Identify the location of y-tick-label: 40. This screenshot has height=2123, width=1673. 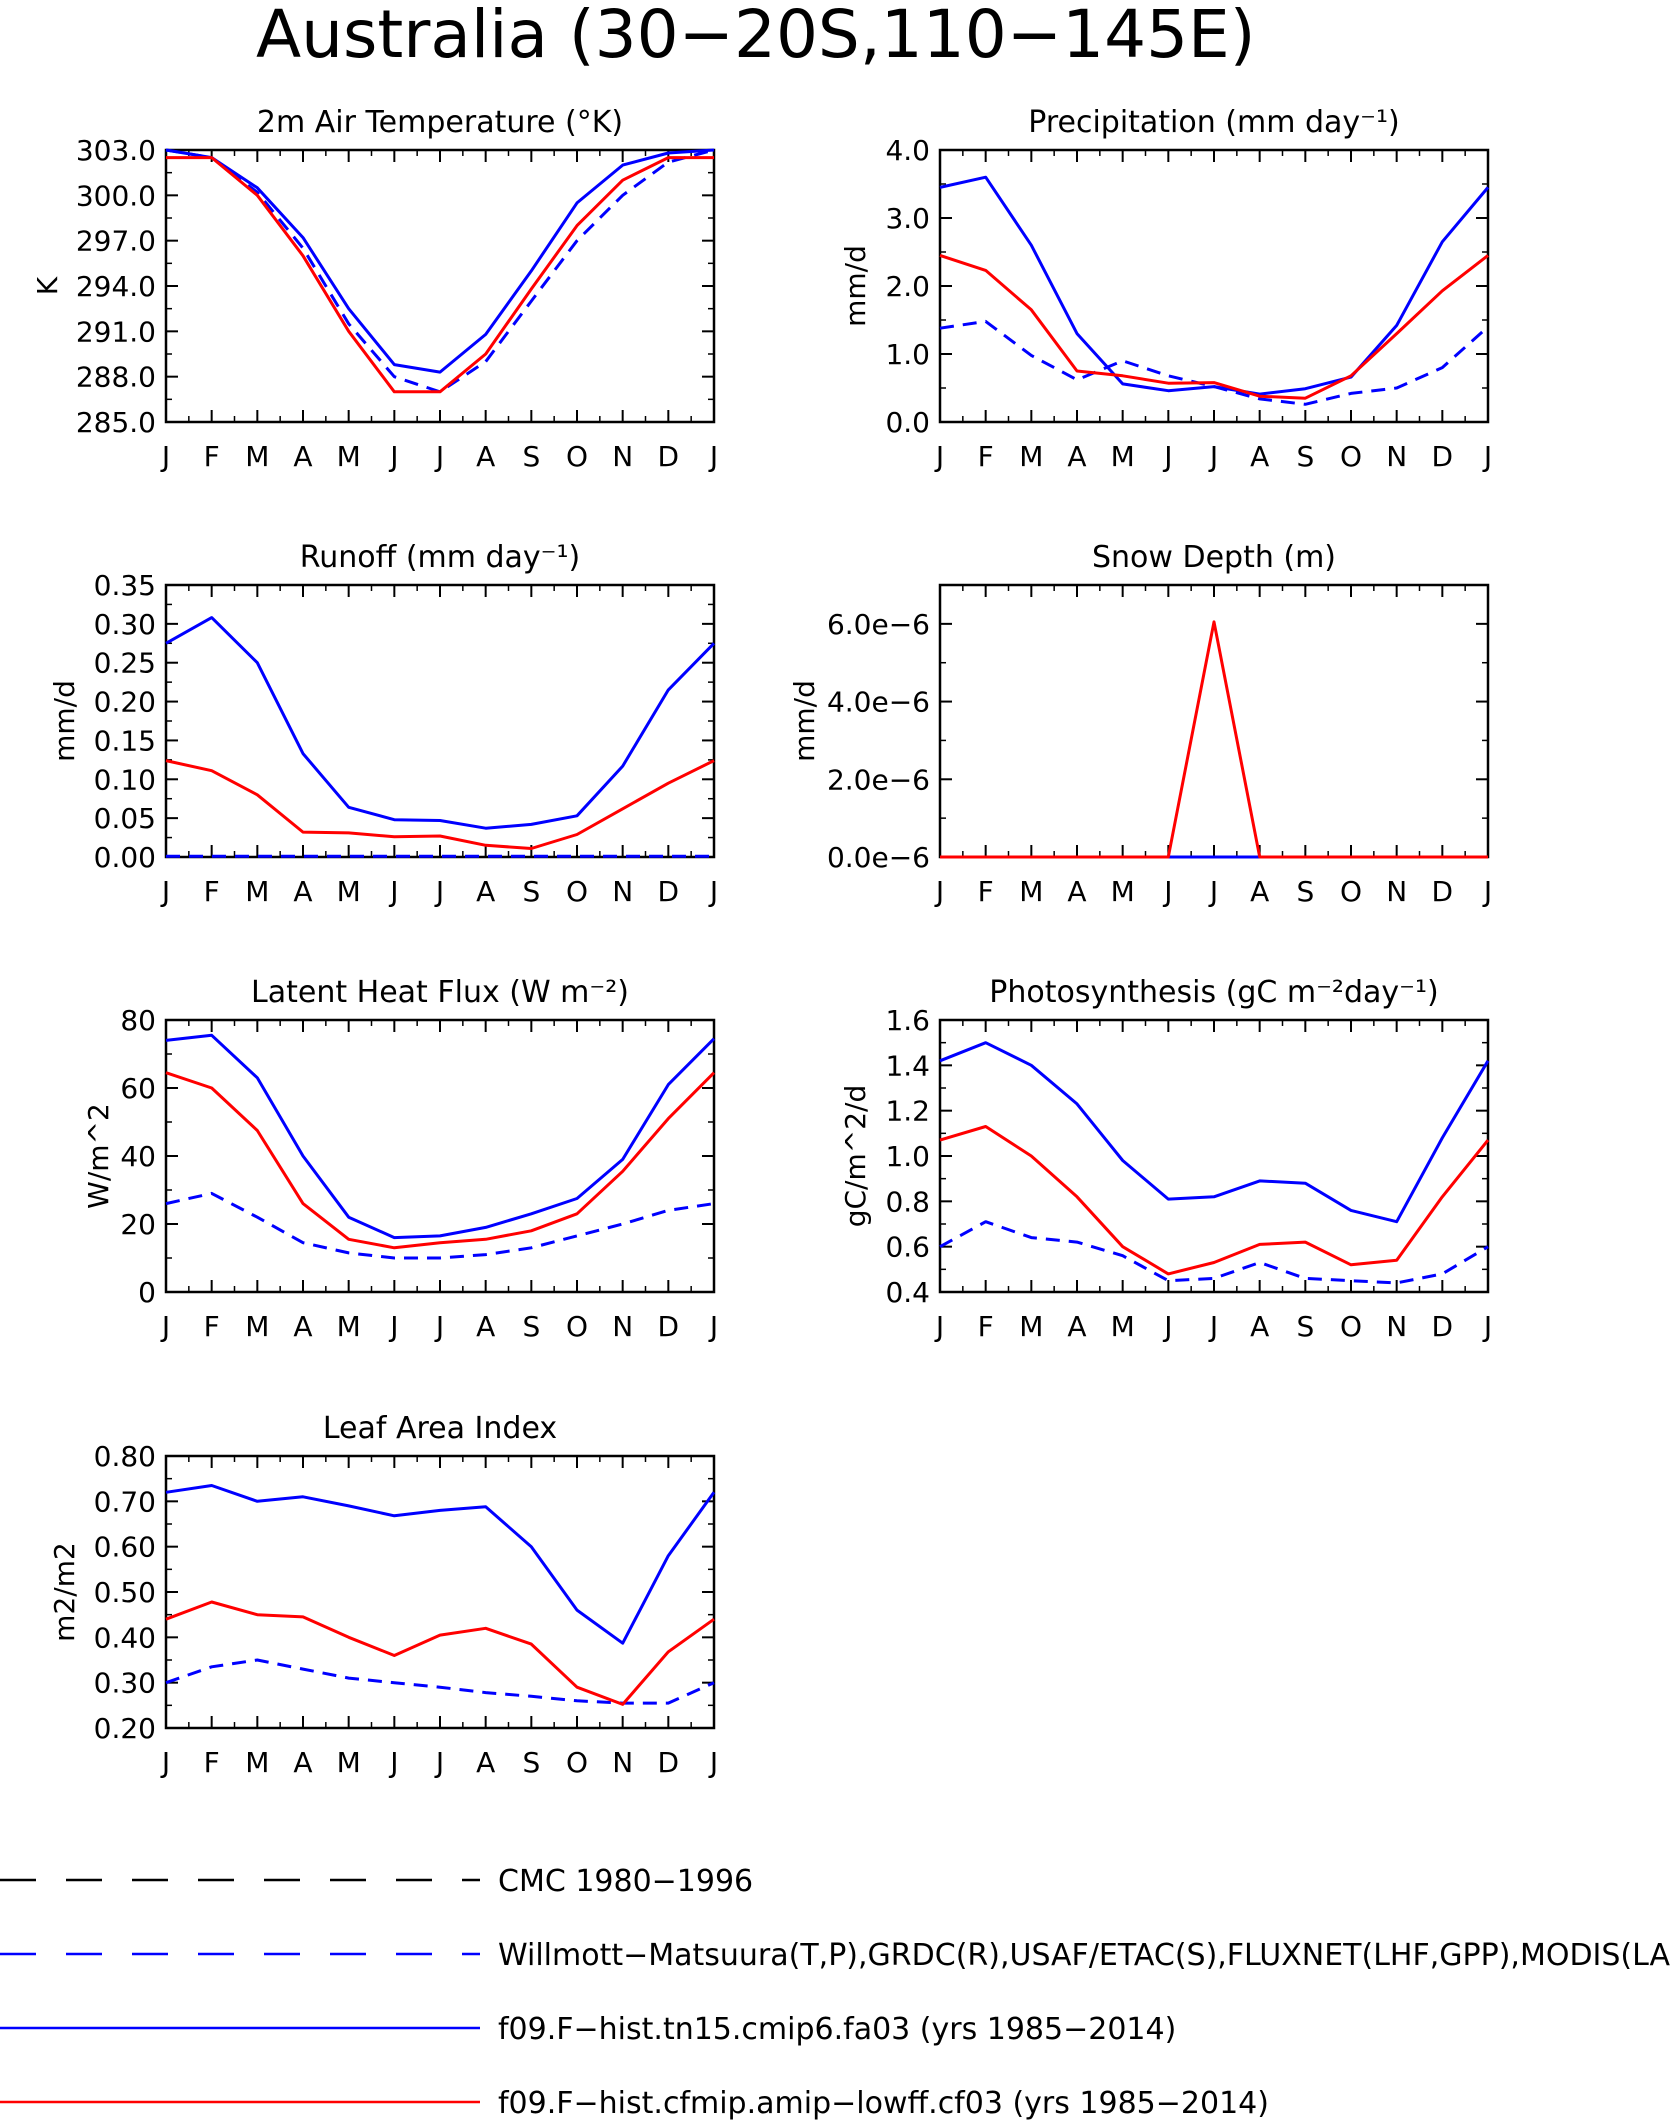
(138, 1156).